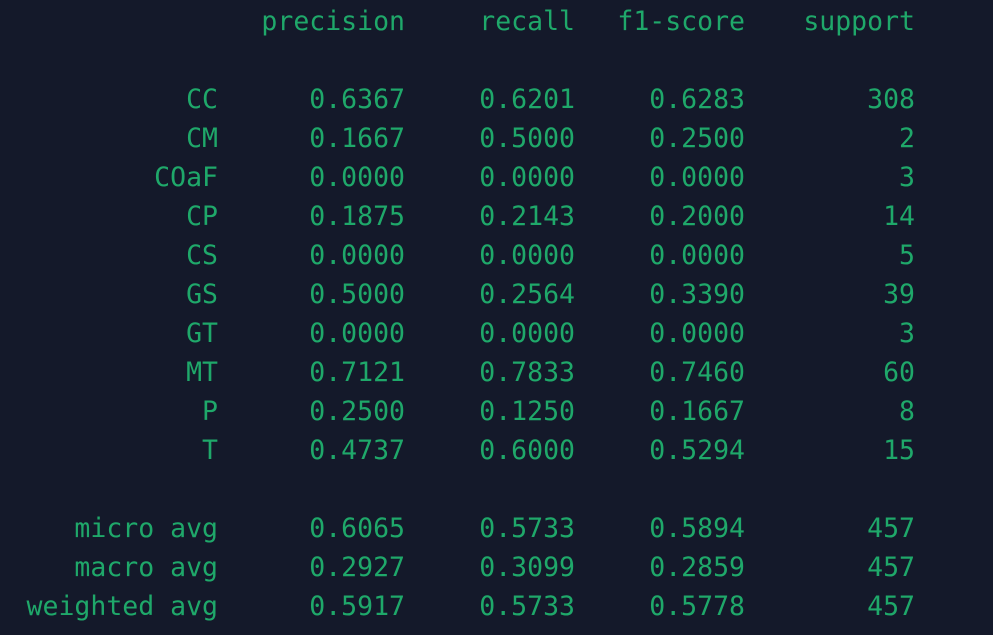  I want to click on row-support: 308, so click(891, 99).